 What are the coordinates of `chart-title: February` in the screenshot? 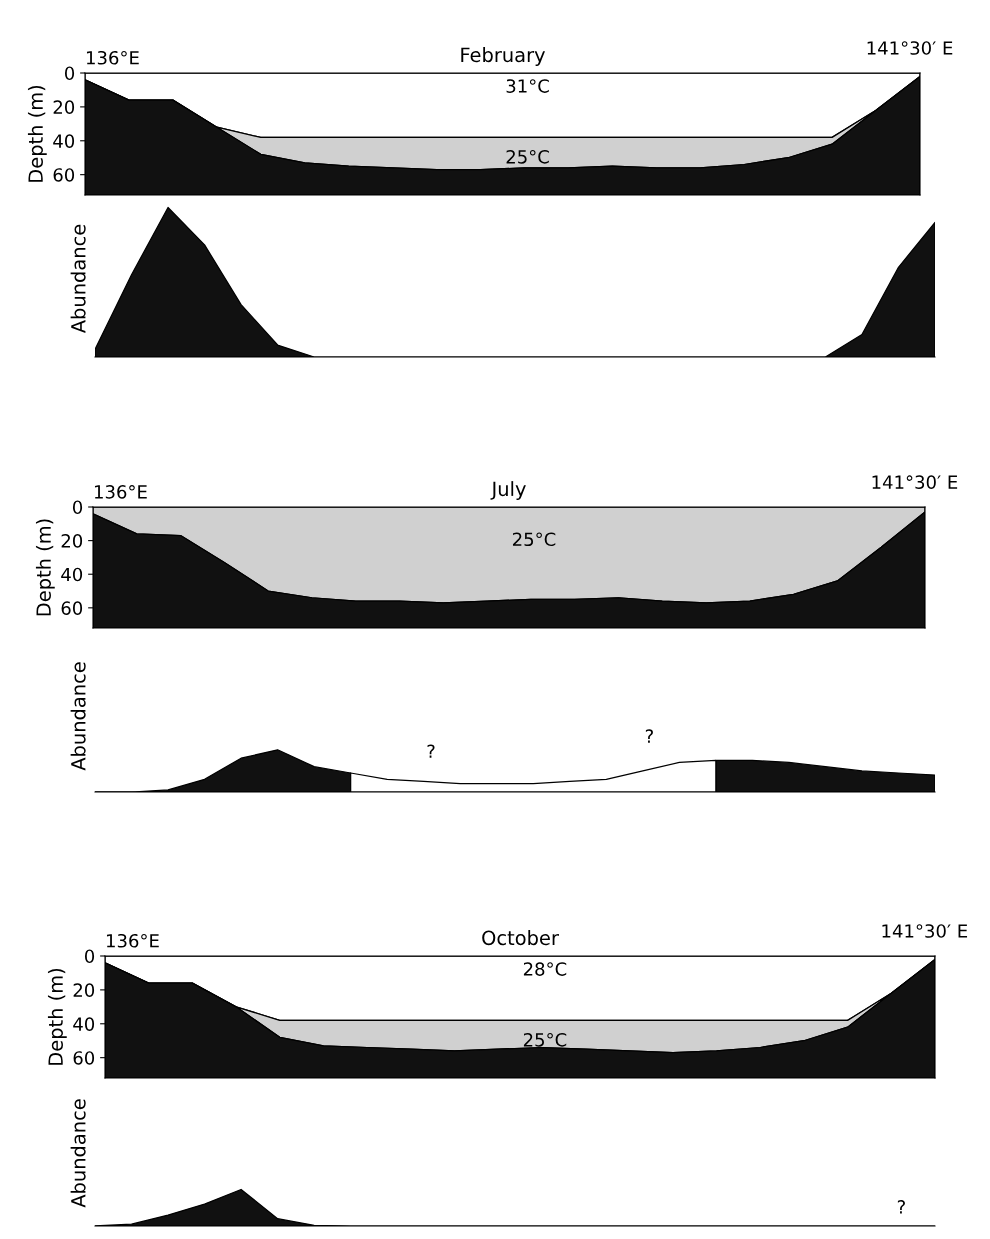 It's located at (503, 56).